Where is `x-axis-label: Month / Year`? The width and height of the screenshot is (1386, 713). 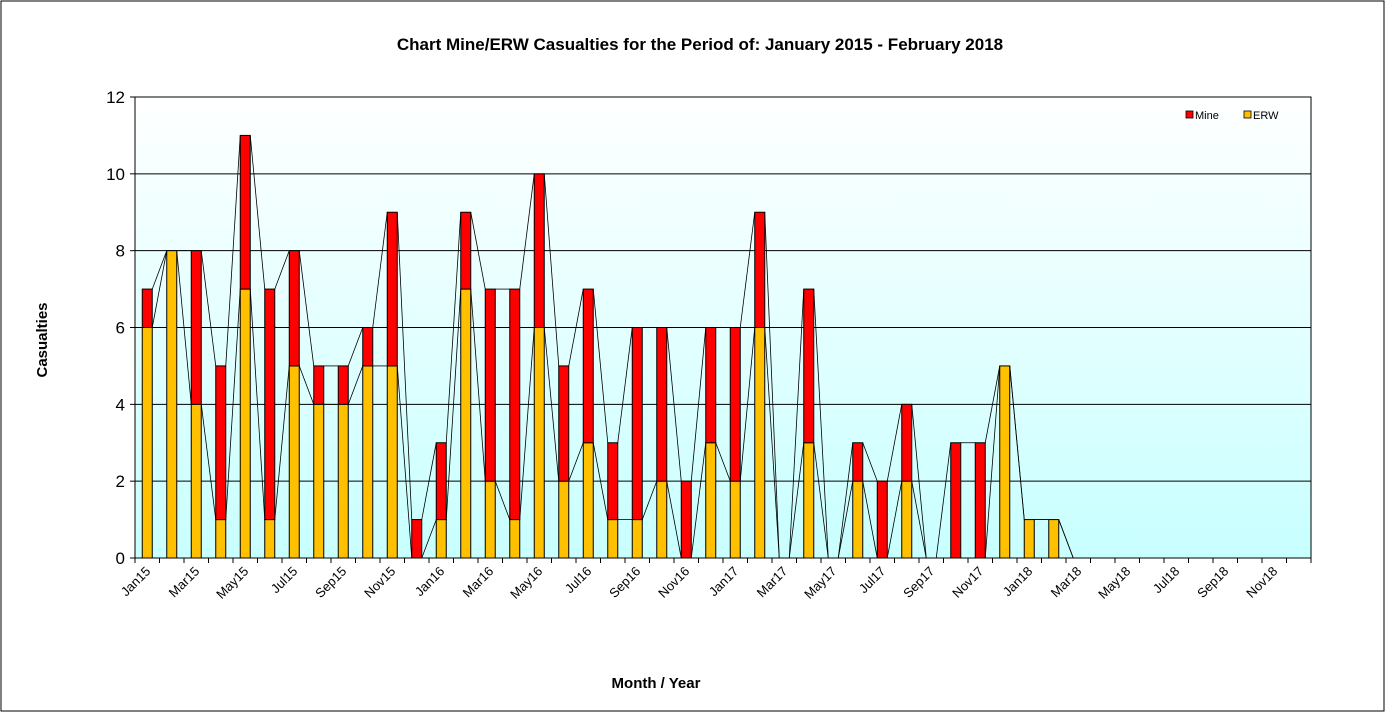 x-axis-label: Month / Year is located at coordinates (656, 683).